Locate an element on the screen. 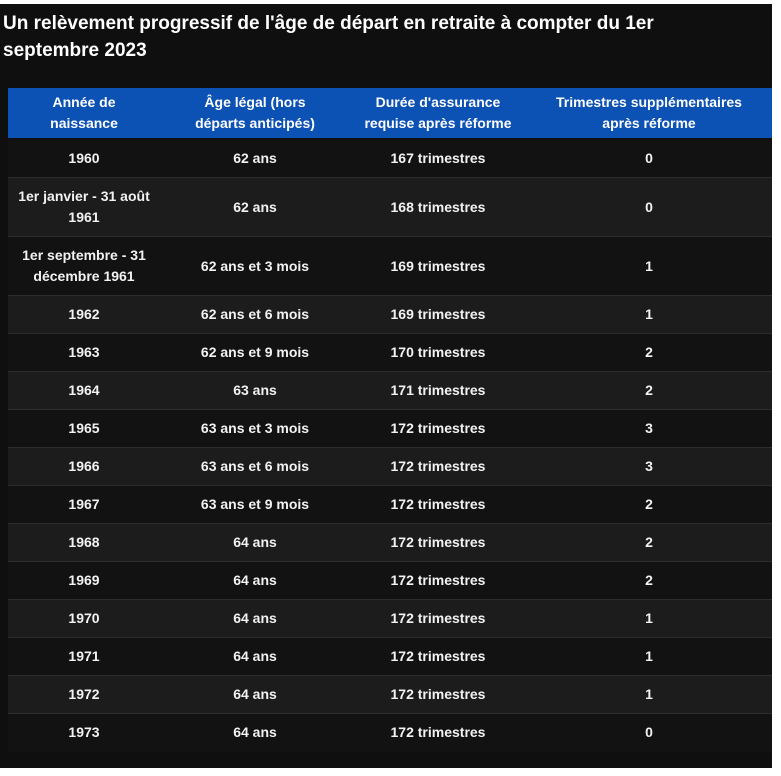 The image size is (781, 776). table-row: 1967 63 ans et 9 mois 172 trimestres 2 is located at coordinates (390, 504).